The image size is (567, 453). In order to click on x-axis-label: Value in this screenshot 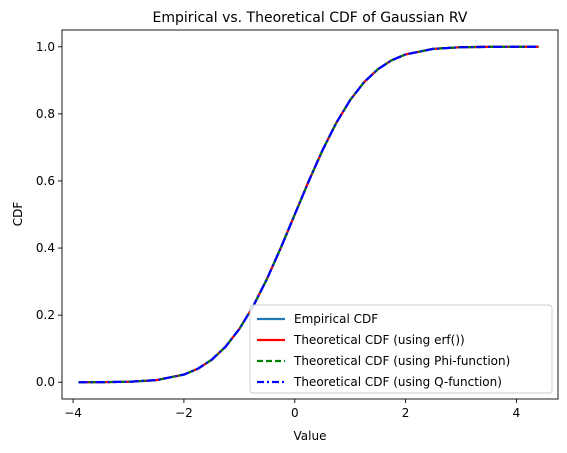, I will do `click(310, 436)`.